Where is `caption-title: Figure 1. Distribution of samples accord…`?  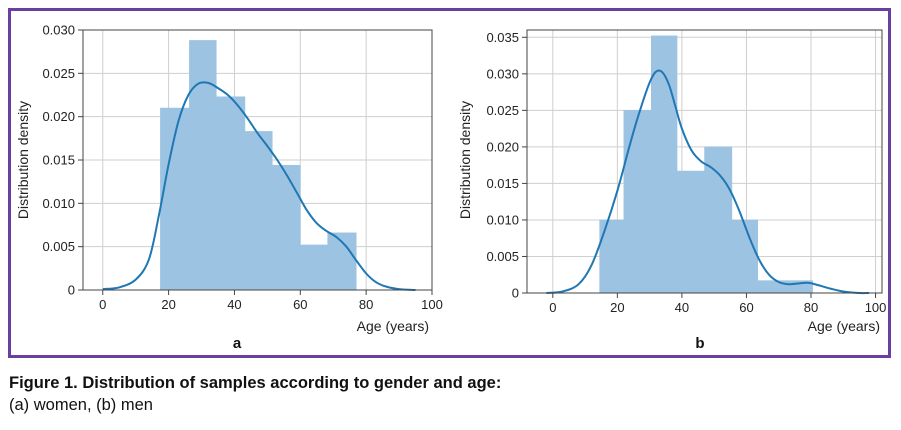 caption-title: Figure 1. Distribution of samples accord… is located at coordinates (255, 383).